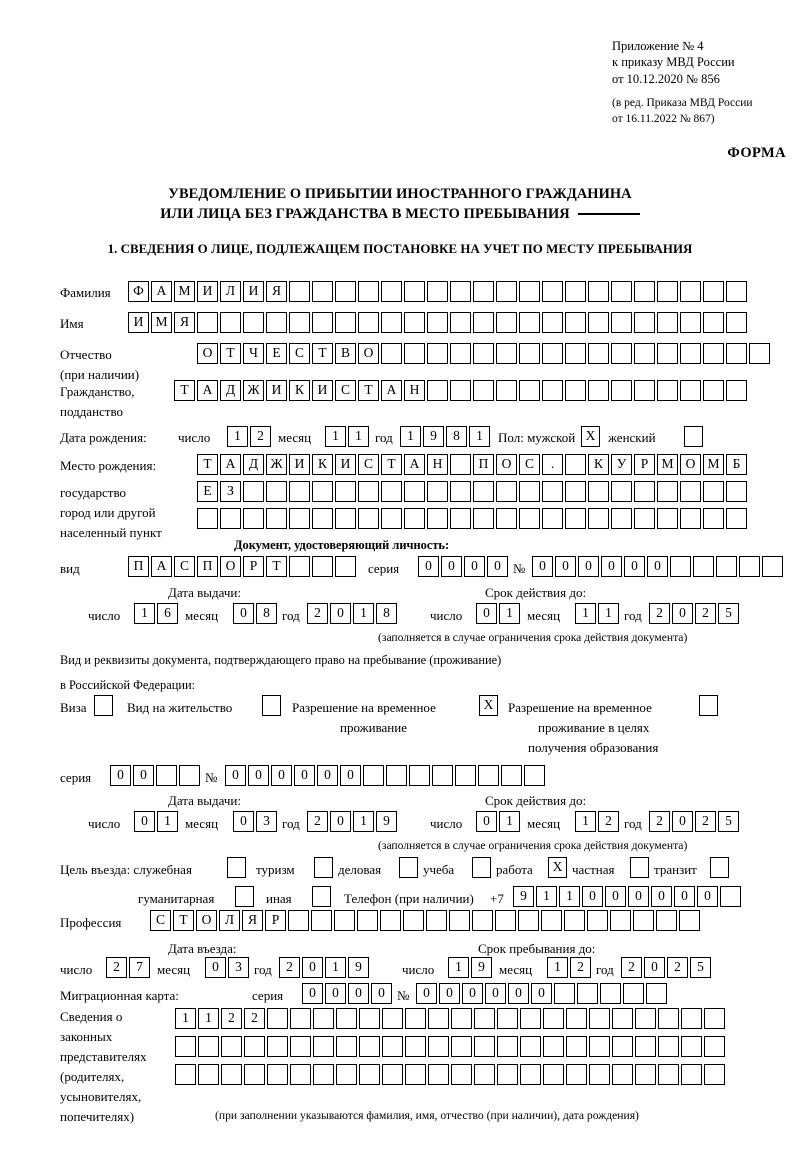 The height and width of the screenshot is (1163, 800). Describe the element at coordinates (230, 491) in the screenshot. I see `char-cell: З` at that location.